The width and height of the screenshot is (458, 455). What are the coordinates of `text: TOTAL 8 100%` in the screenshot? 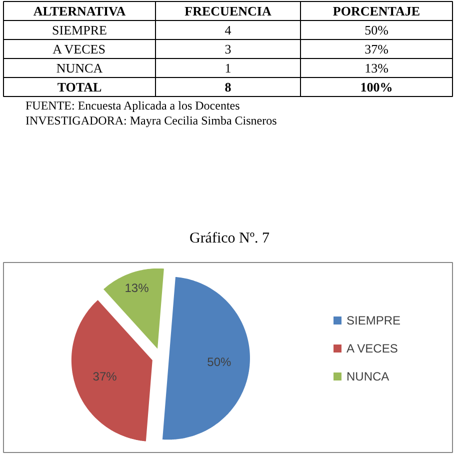 It's located at (225, 87).